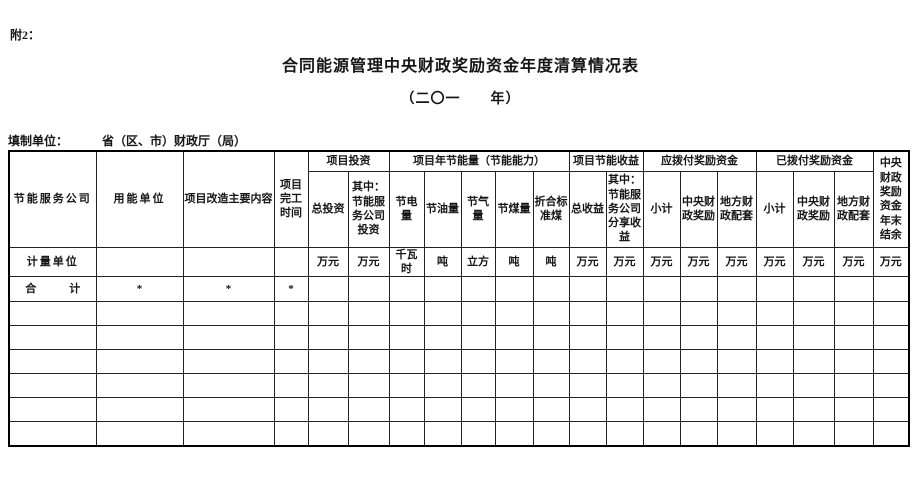 This screenshot has width=921, height=482. Describe the element at coordinates (478, 209) in the screenshot. I see `subheader-gas-saved: 节气量` at that location.